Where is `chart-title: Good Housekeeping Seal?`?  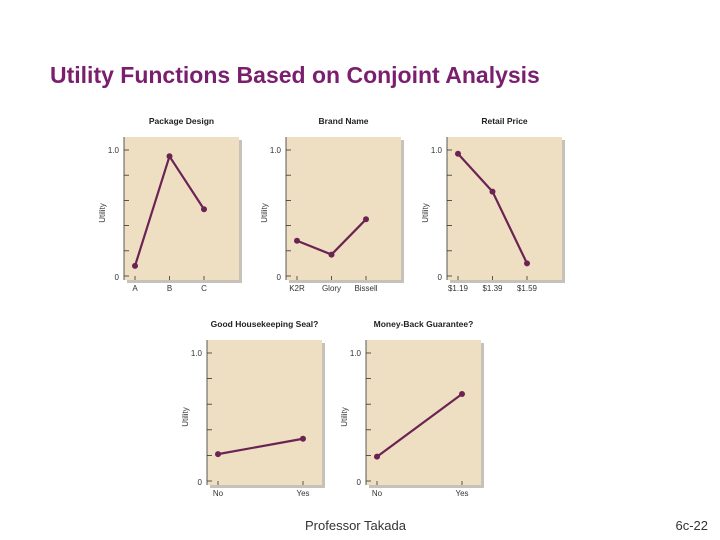 chart-title: Good Housekeeping Seal? is located at coordinates (265, 324).